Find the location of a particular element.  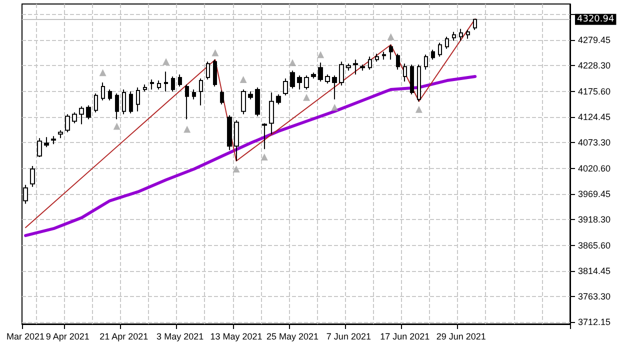

x-tick-label: Mar 2021 is located at coordinates (25, 337).